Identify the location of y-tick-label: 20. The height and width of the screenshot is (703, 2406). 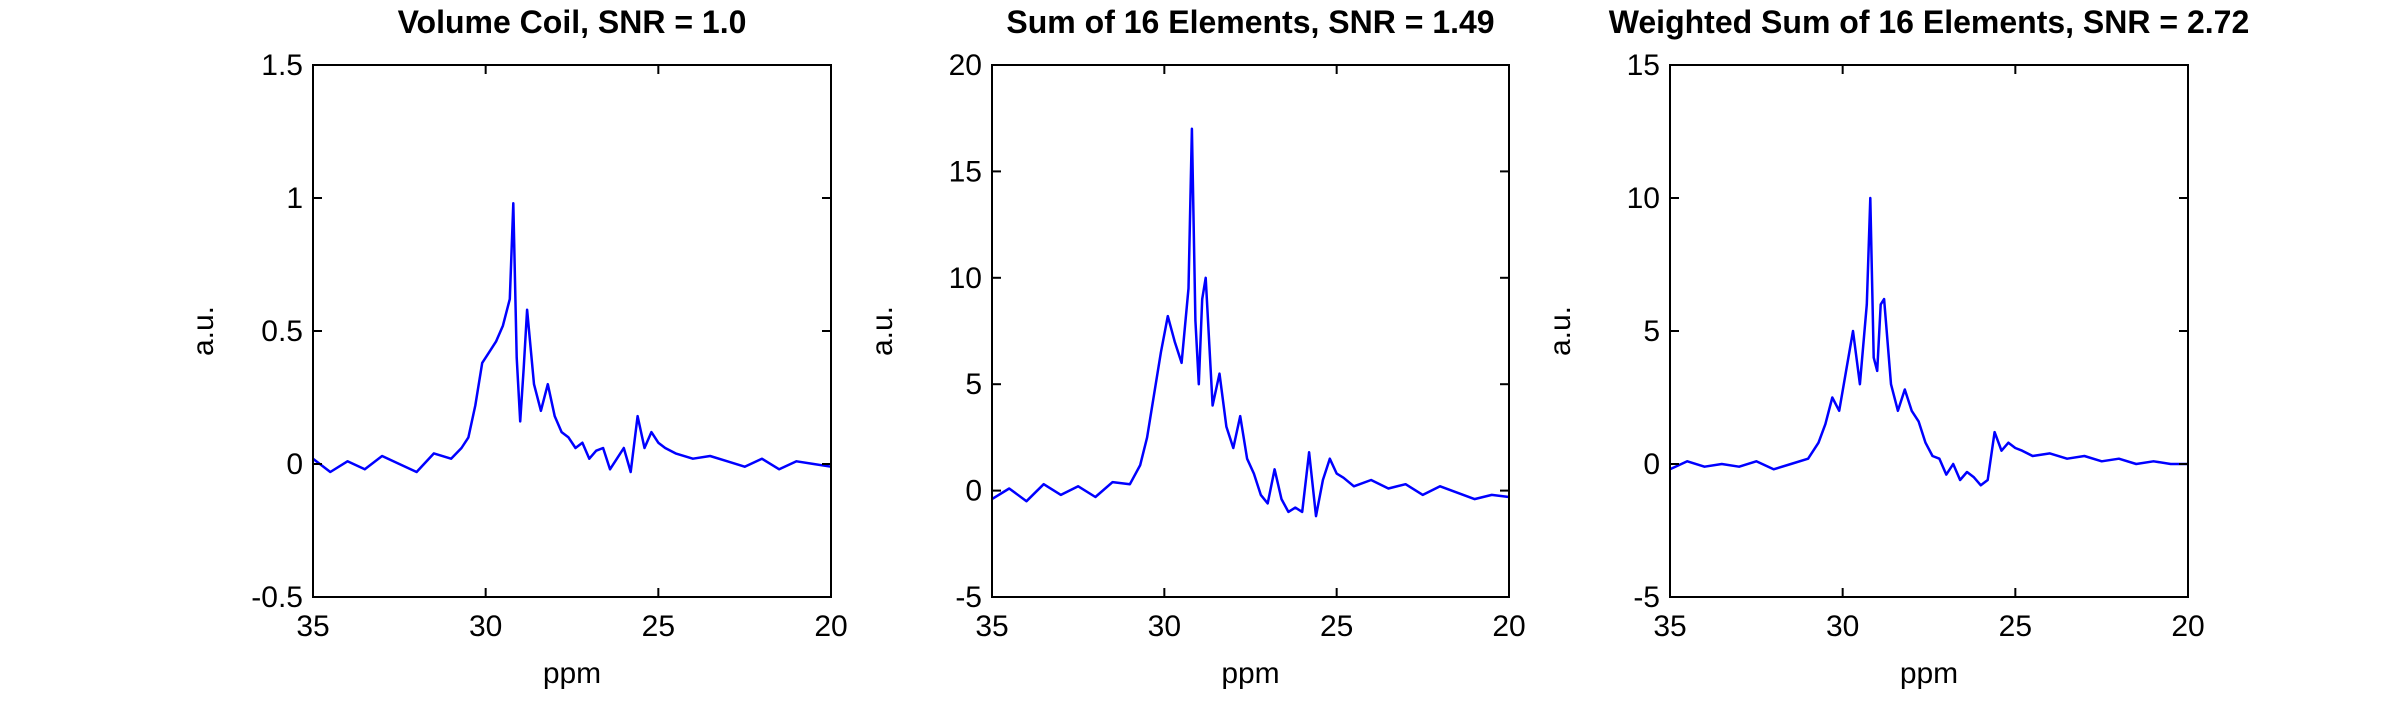
(965, 65).